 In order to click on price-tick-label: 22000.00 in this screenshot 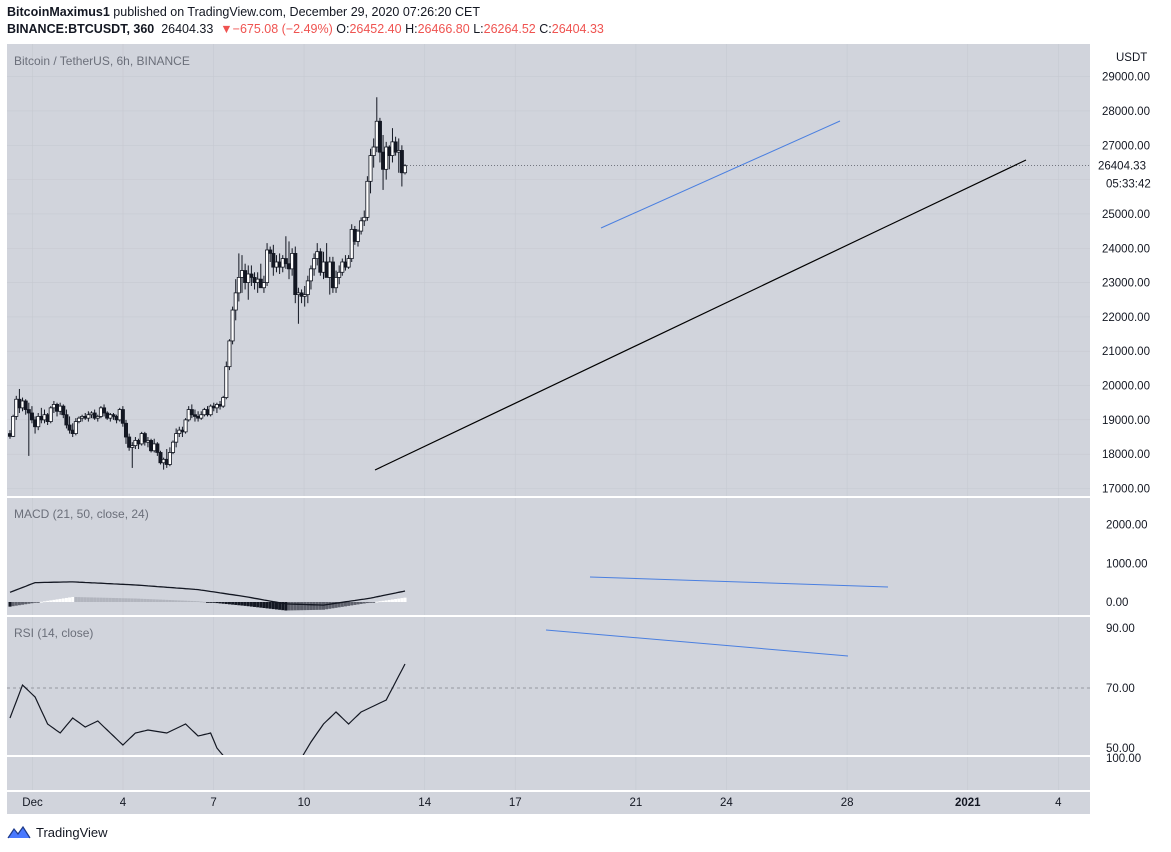, I will do `click(1126, 318)`.